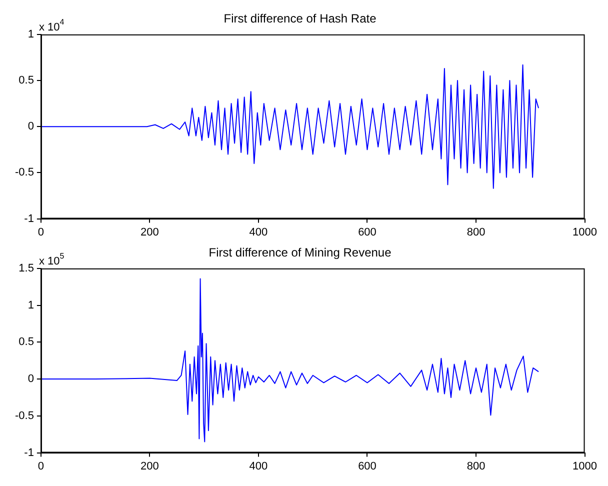 This screenshot has height=486, width=608. I want to click on y-tick-label: 1.5, so click(26, 268).